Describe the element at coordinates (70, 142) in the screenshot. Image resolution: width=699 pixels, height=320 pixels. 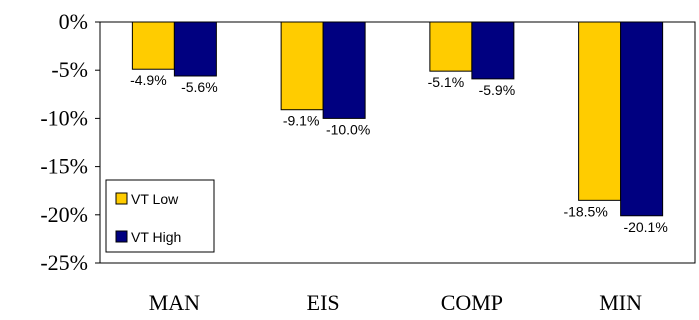
I see `y-axis-ticks: 0% -5% -10% -15% -20% -25%` at that location.